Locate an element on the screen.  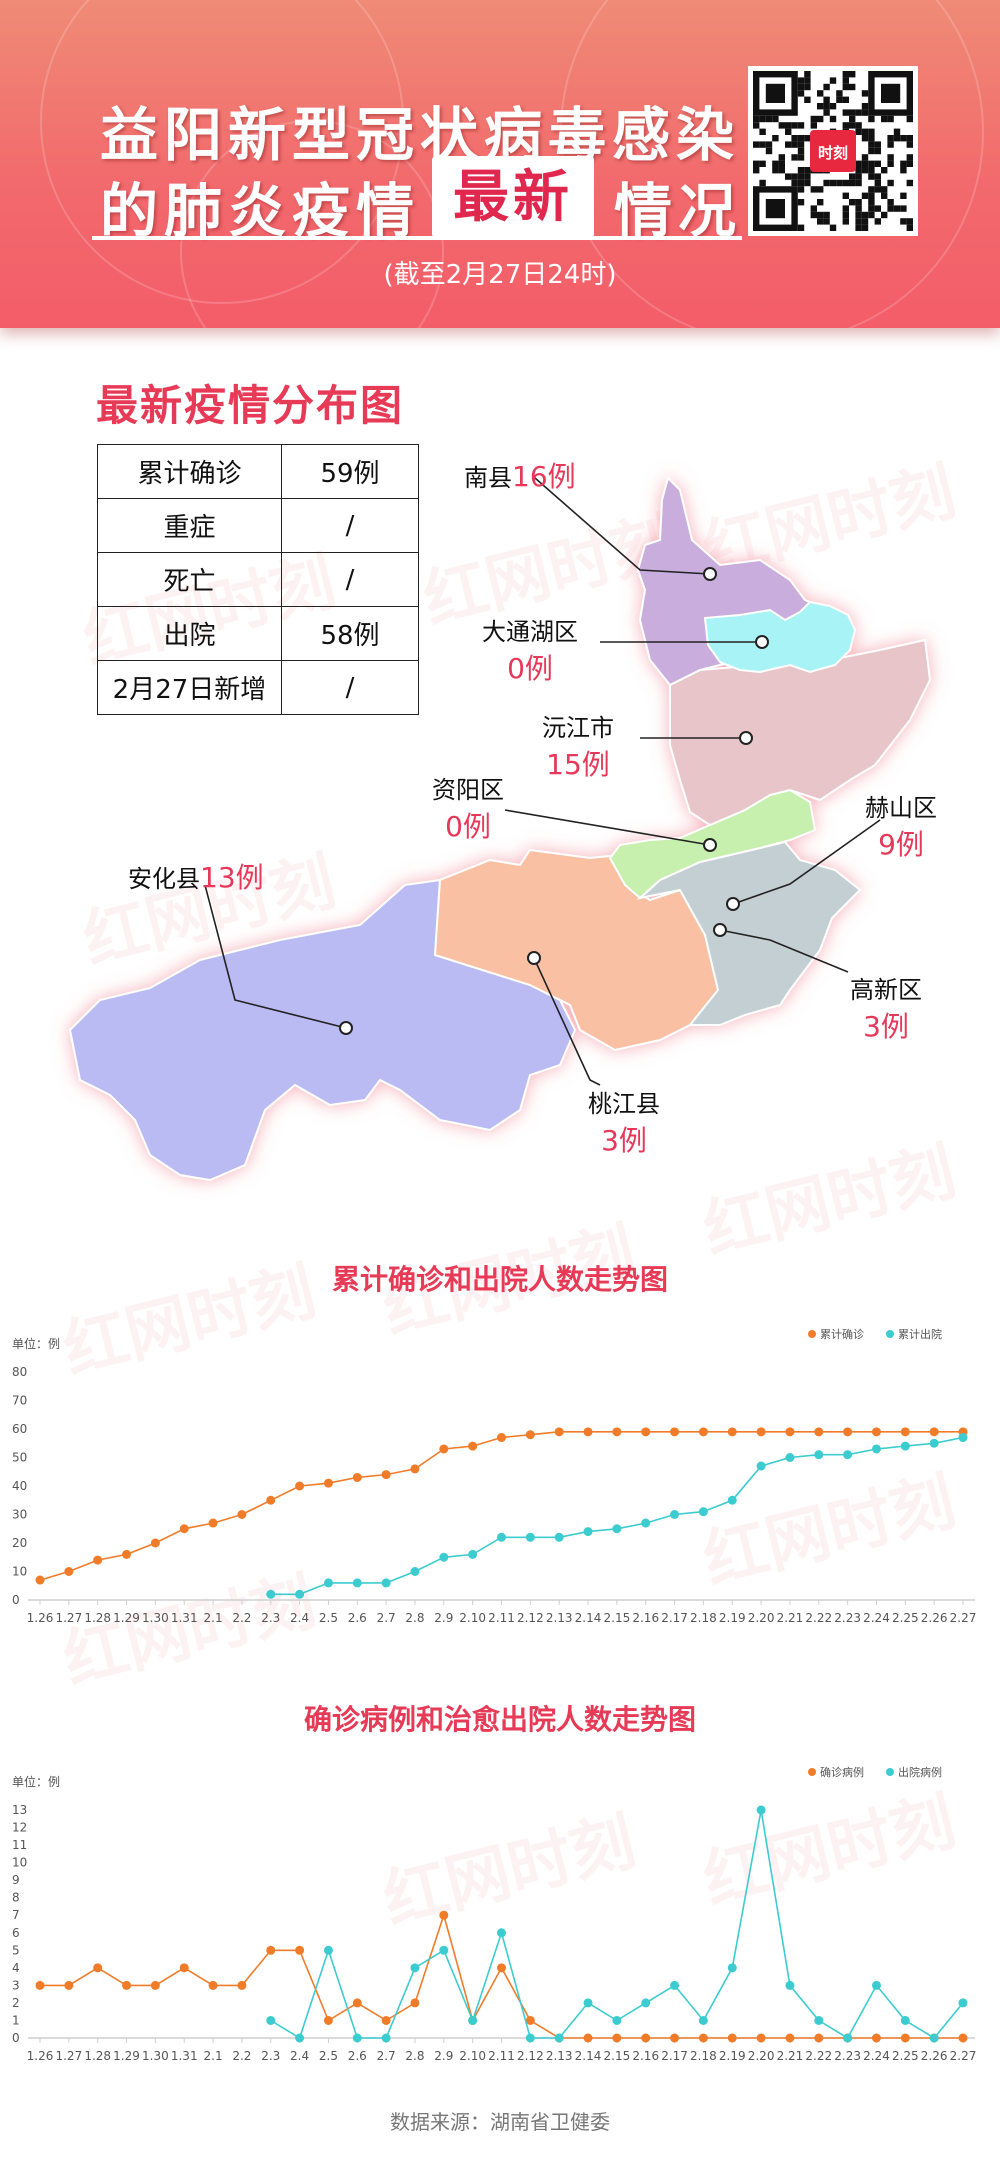
x-tick-label: 2.24 is located at coordinates (876, 1618).